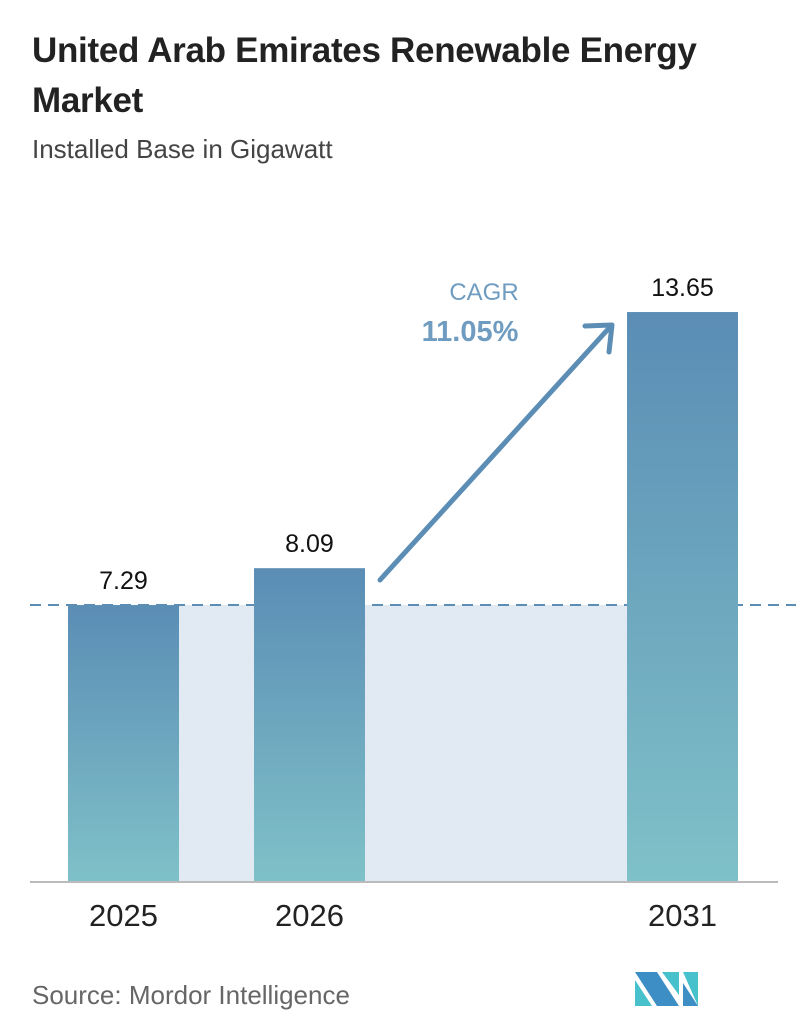 The height and width of the screenshot is (1034, 796). I want to click on mordor-logo, so click(666, 989).